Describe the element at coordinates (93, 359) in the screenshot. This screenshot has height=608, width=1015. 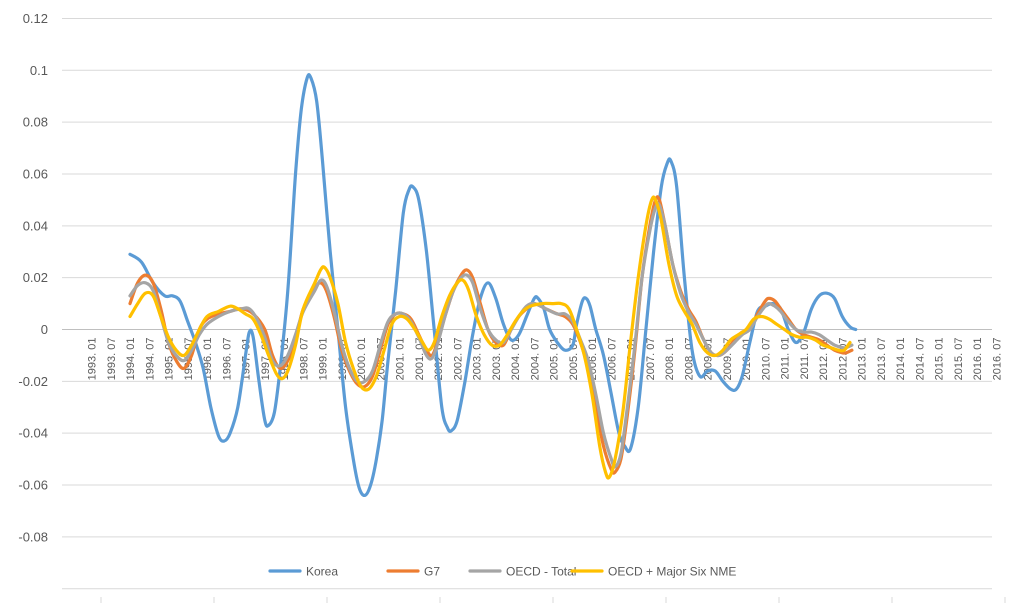
I see `x-tick-label: 1993. 01` at that location.